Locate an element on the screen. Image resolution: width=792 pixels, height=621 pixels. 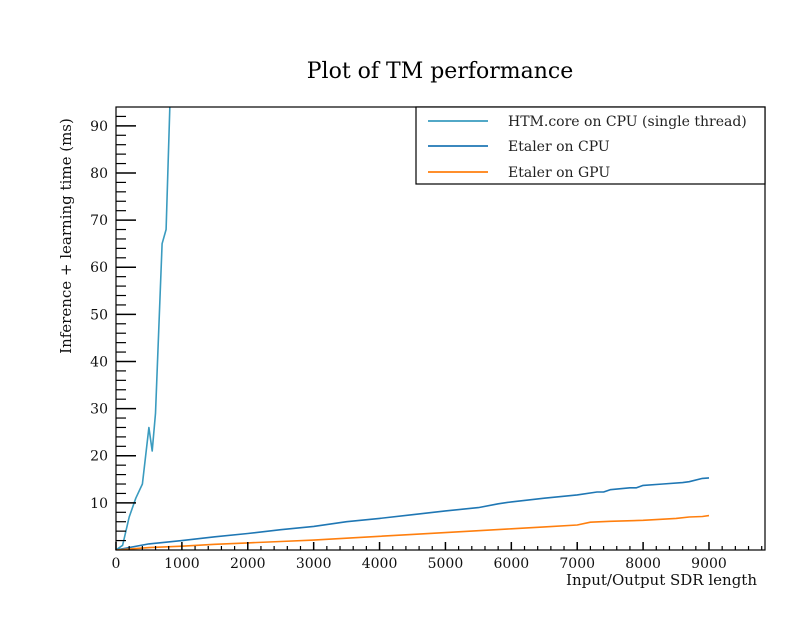
y-tick-label-80: 80 is located at coordinates (99, 174).